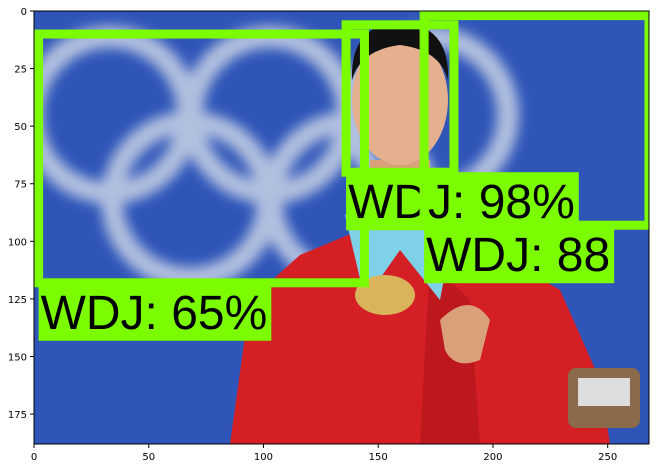 The height and width of the screenshot is (469, 658). Describe the element at coordinates (263, 457) in the screenshot. I see `x-tick-label: 100` at that location.